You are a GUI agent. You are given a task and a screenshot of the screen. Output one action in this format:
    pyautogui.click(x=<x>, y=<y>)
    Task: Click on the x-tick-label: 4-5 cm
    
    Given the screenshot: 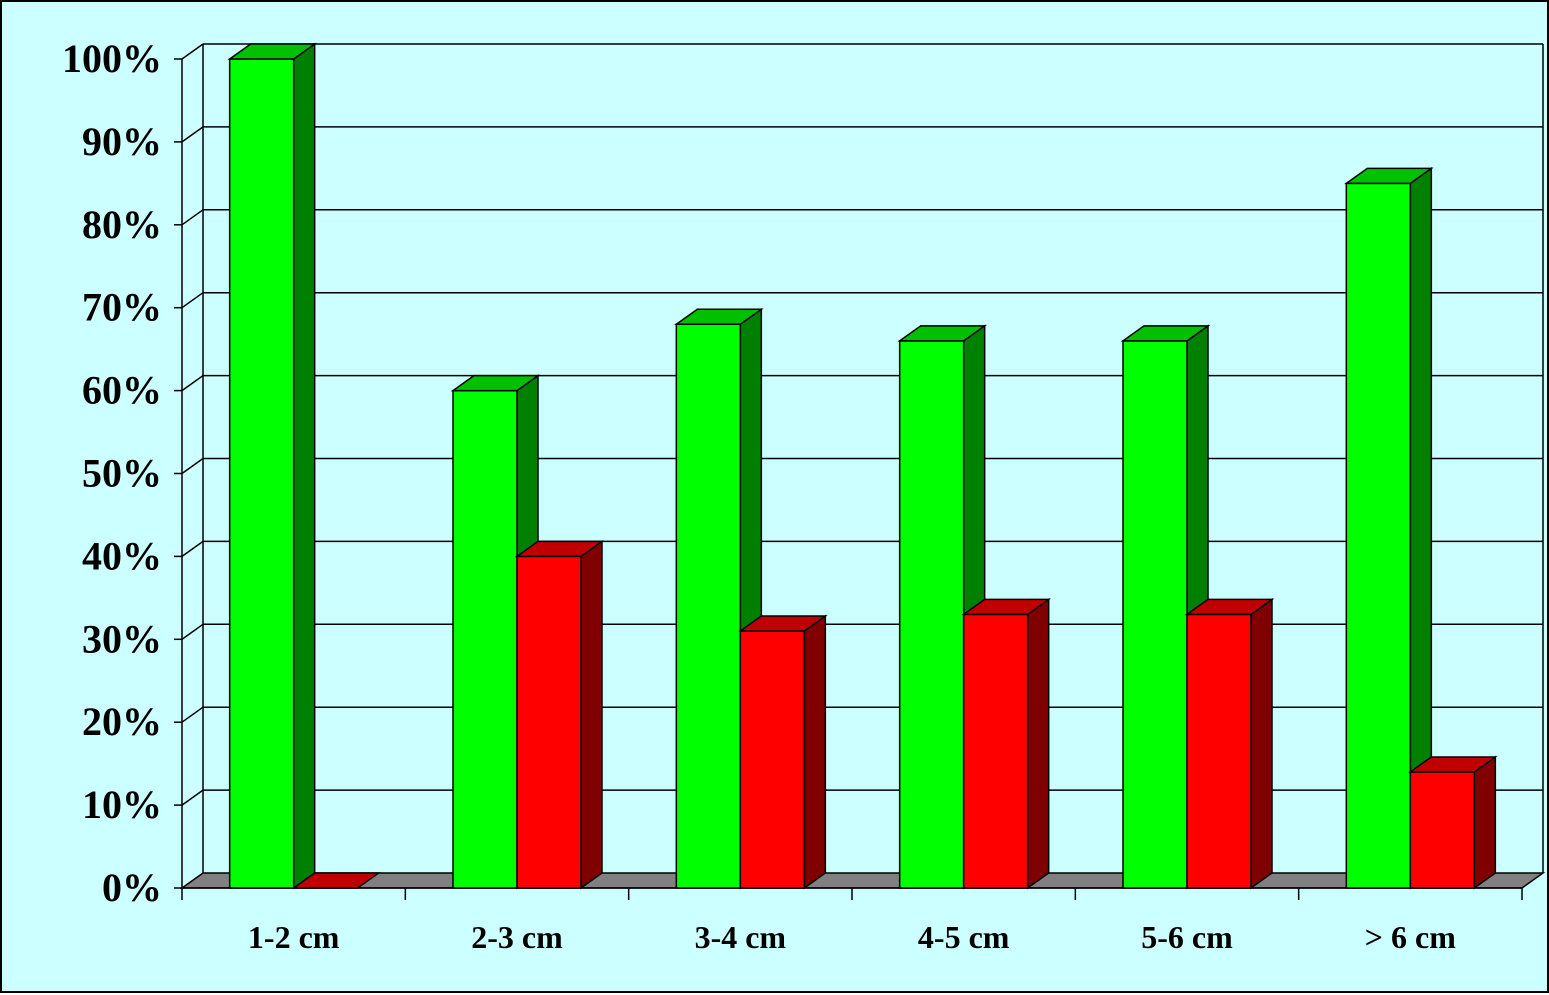 What is the action you would take?
    pyautogui.click(x=964, y=937)
    